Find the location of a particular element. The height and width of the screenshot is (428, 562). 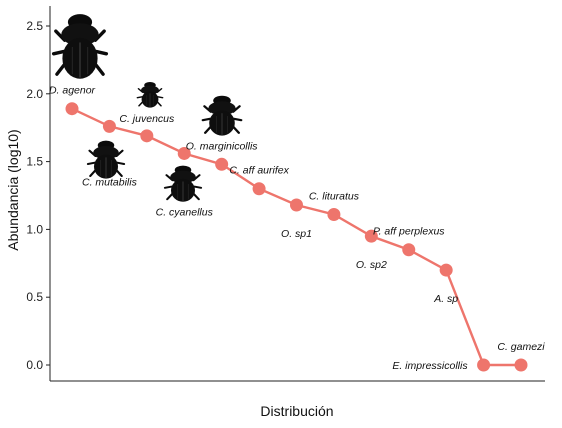

y-tick-label: 2.0 is located at coordinates (34, 94).